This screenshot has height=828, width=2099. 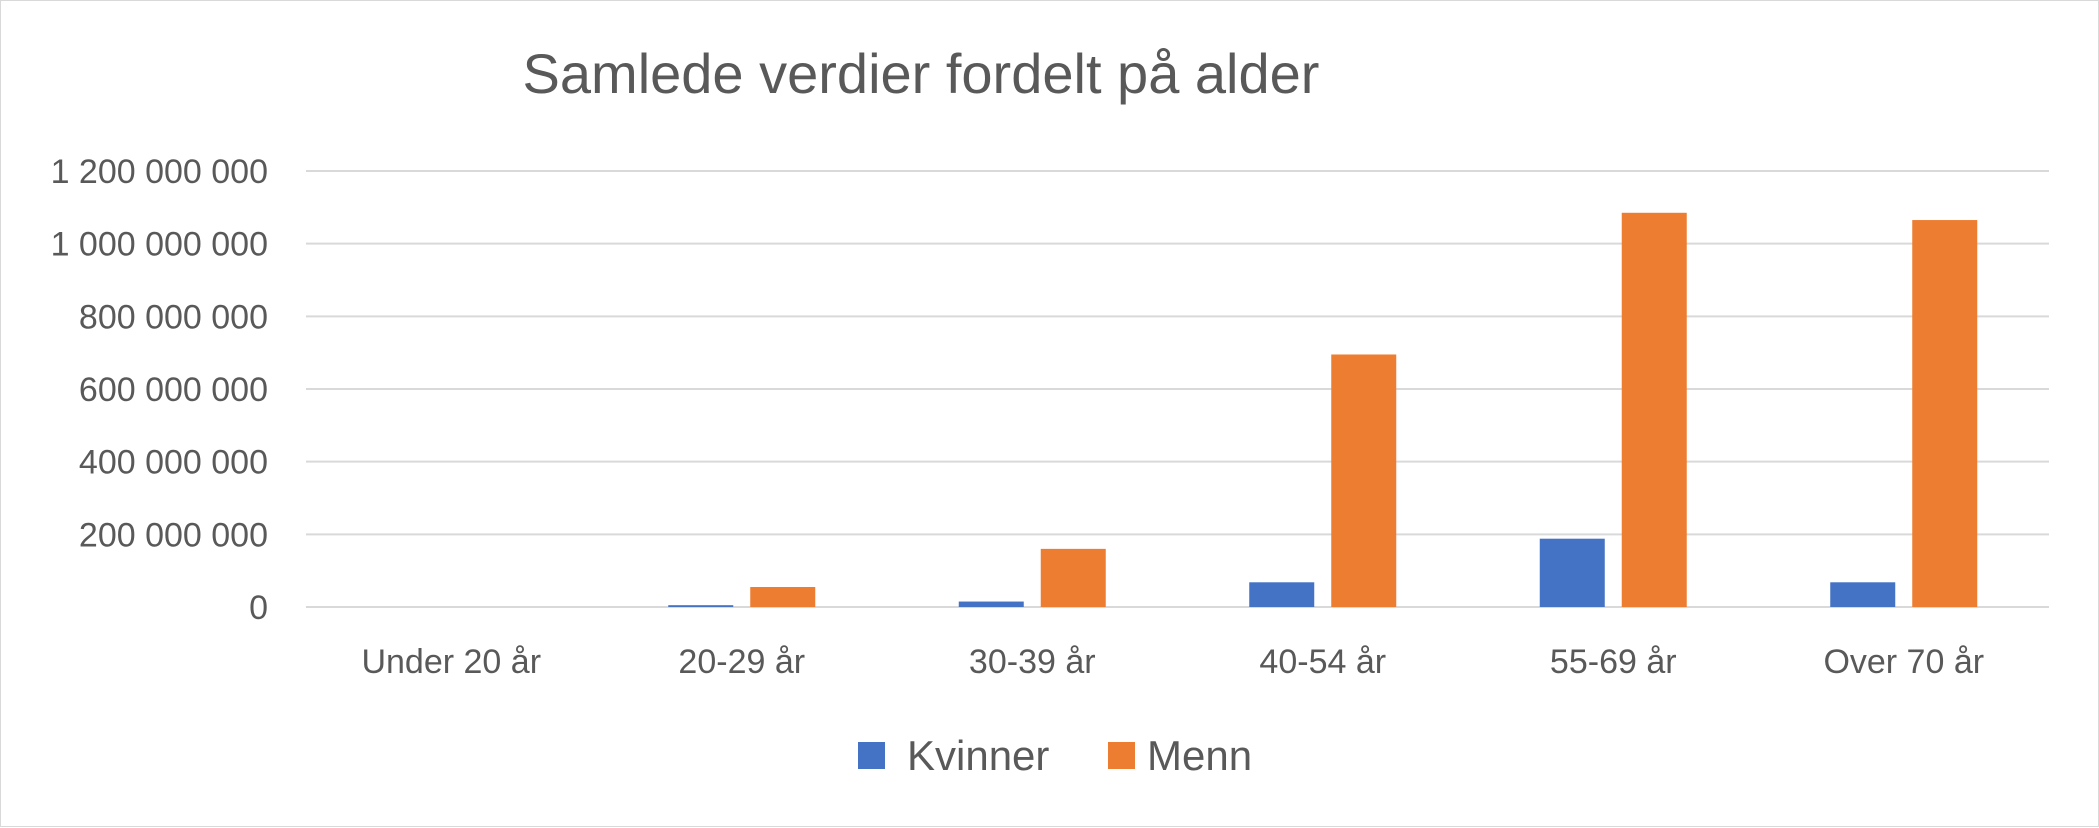 What do you see at coordinates (1032, 662) in the screenshot?
I see `x-tick-label: 30-39 år` at bounding box center [1032, 662].